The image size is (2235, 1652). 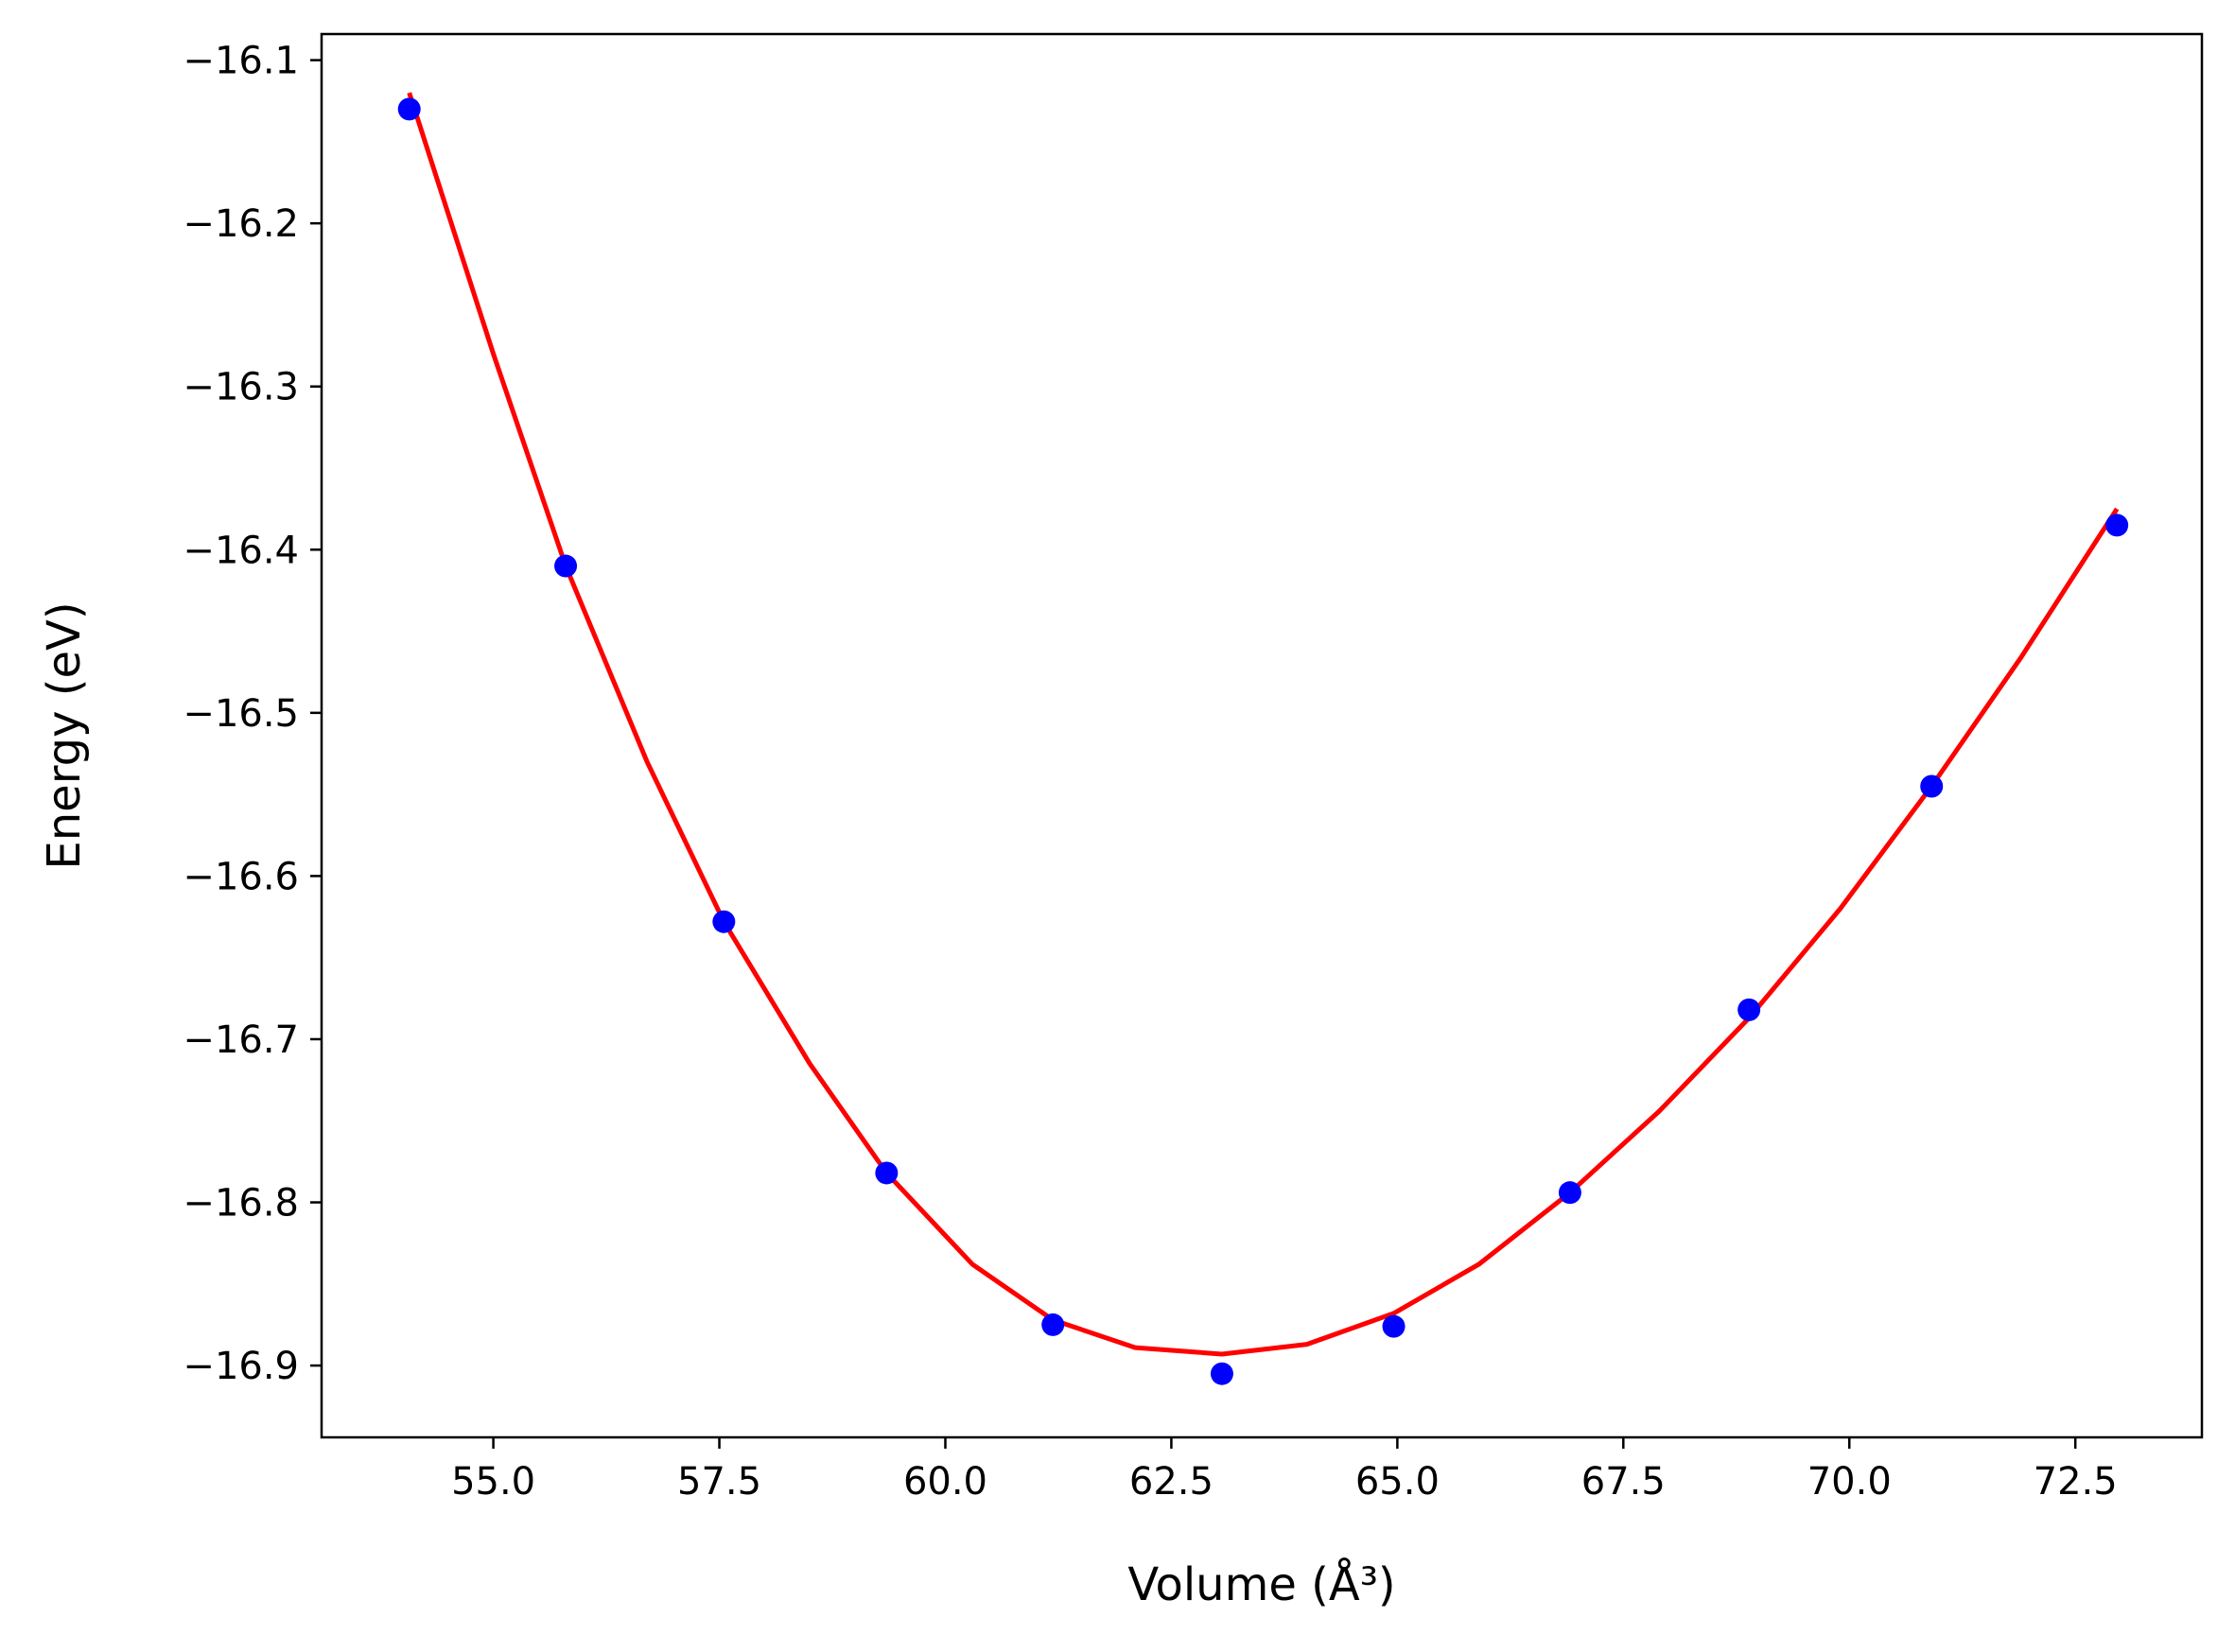 What do you see at coordinates (241, 1204) in the screenshot?
I see `y-tick-label: −16.8` at bounding box center [241, 1204].